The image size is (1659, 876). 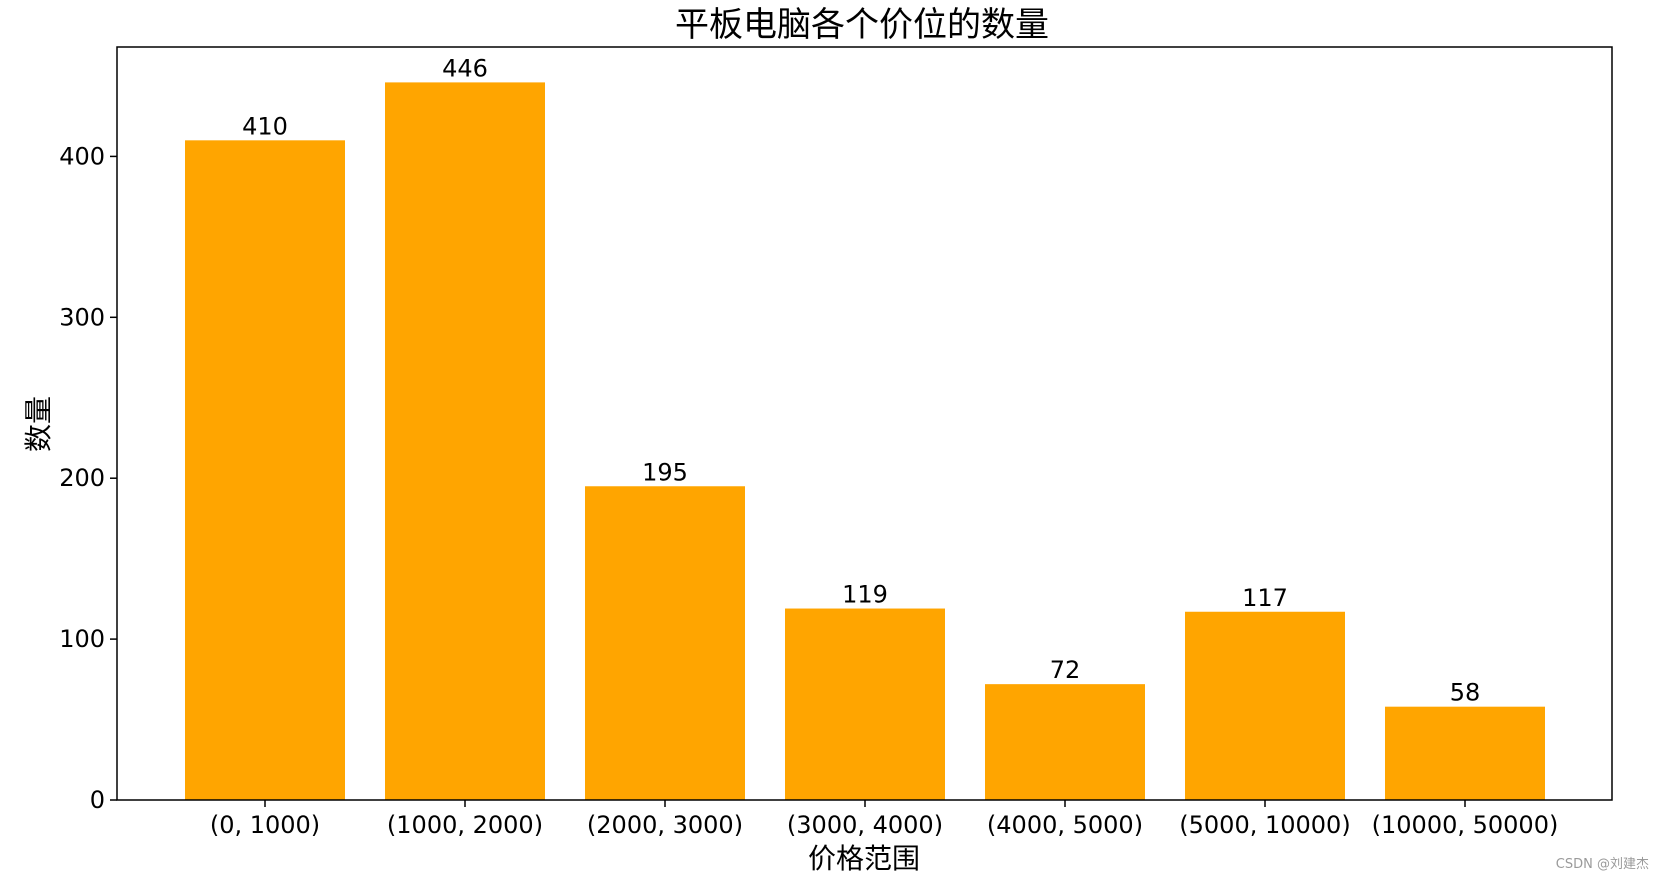 What do you see at coordinates (862, 25) in the screenshot?
I see `chart-title: 平板电脑各个价位的数量` at bounding box center [862, 25].